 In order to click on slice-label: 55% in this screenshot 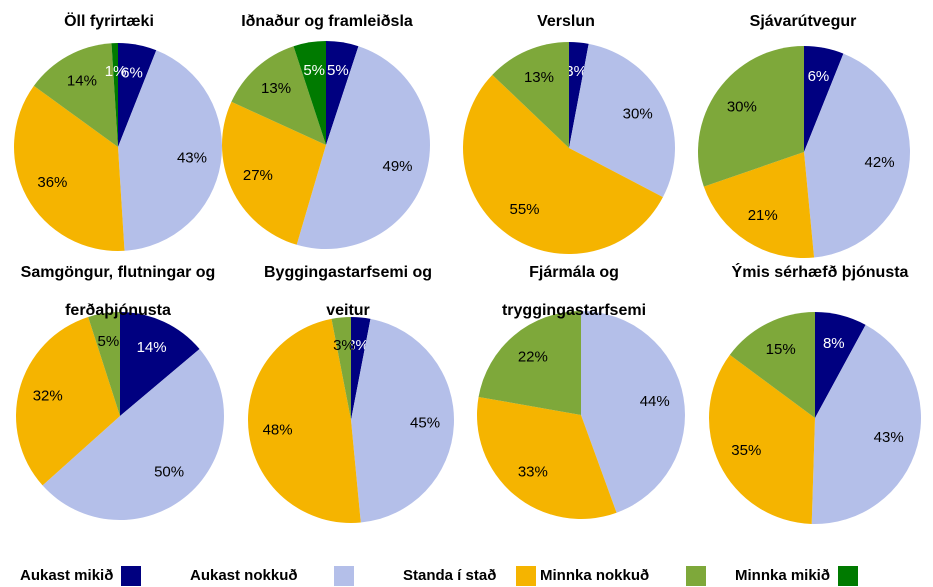, I will do `click(525, 209)`.